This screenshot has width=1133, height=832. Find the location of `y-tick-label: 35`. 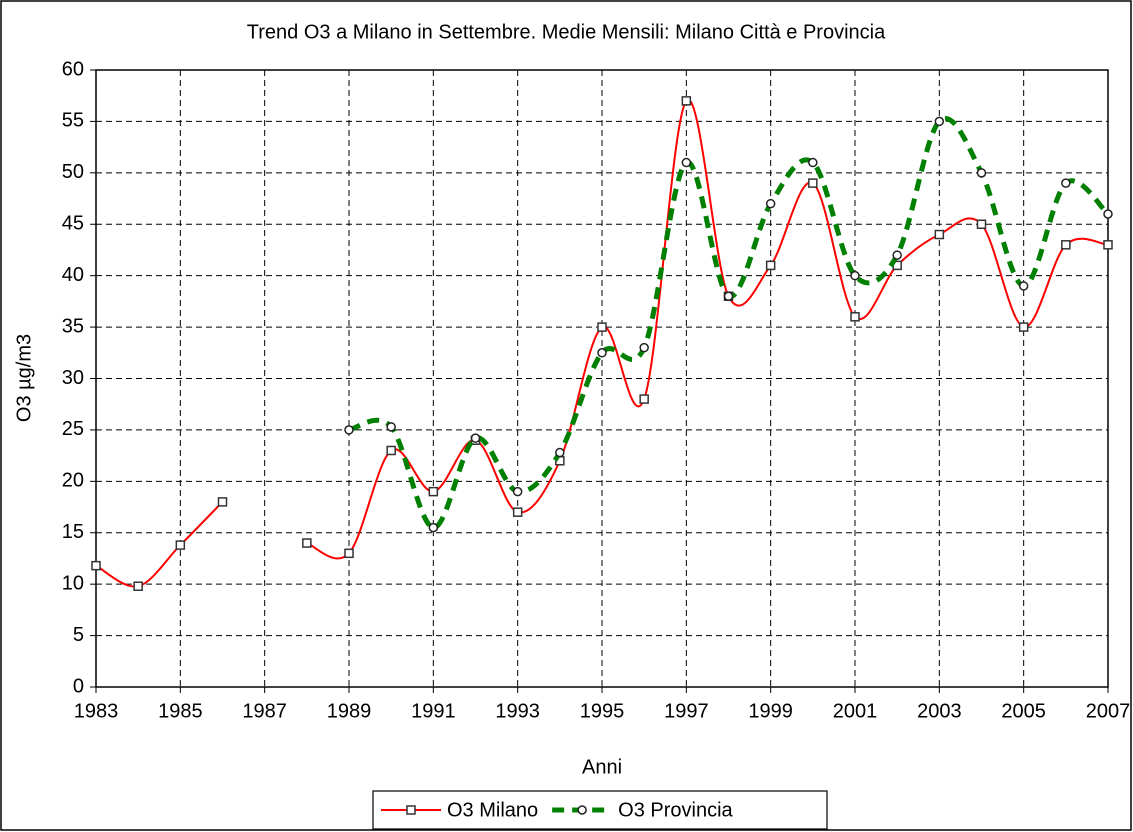

y-tick-label: 35 is located at coordinates (73, 326).